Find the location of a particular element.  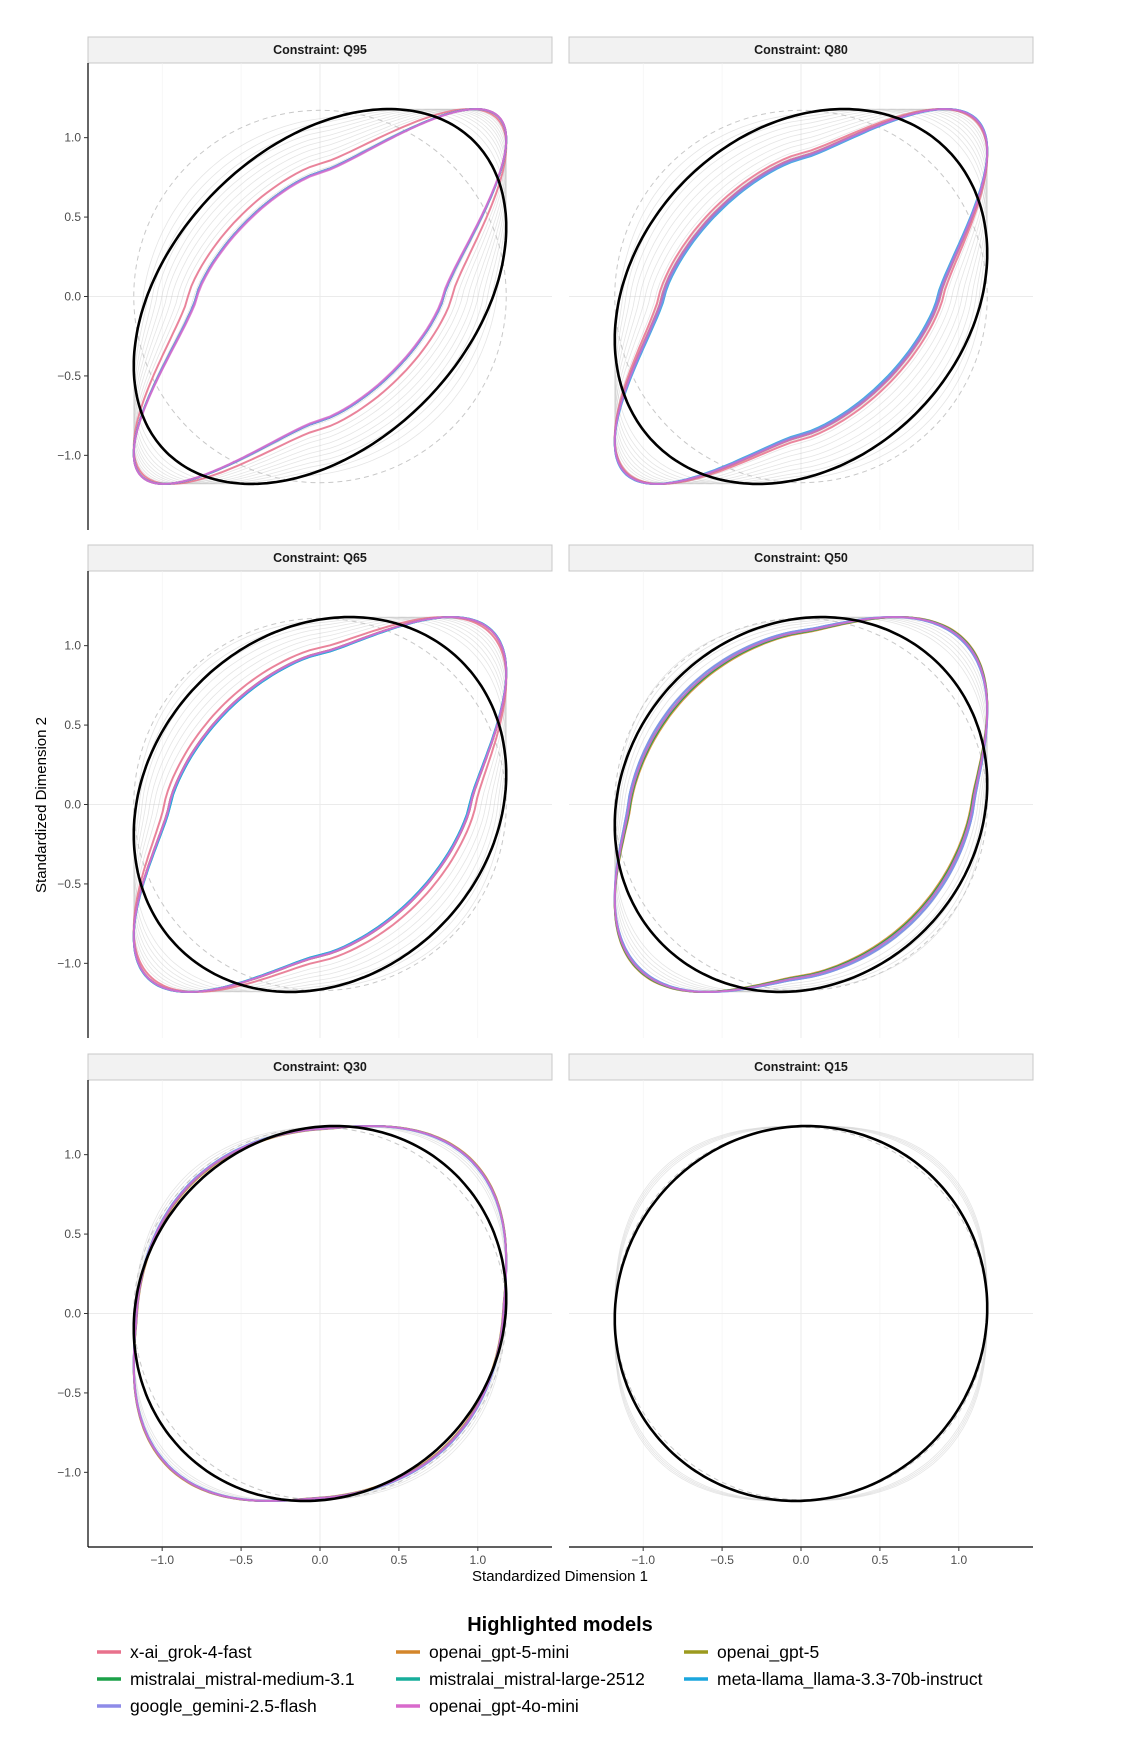

panel-q15: Constraint: Q15 −1.0 −0.5 0.0 0.5 1.0 is located at coordinates (801, 1310).